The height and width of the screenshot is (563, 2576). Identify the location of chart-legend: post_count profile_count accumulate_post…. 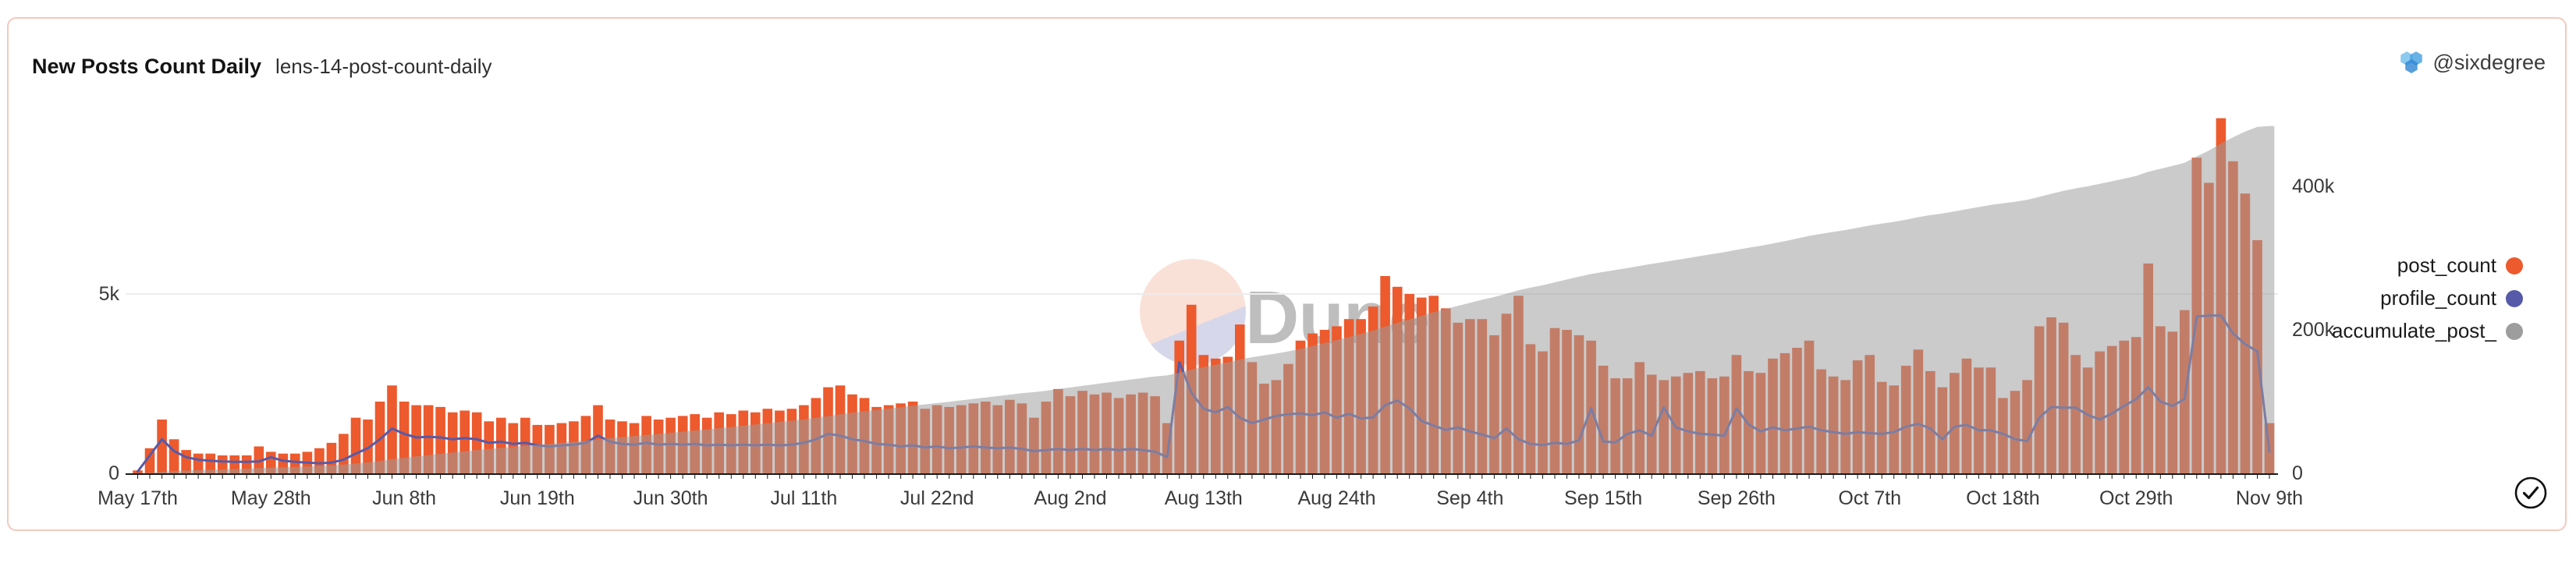
(2427, 298).